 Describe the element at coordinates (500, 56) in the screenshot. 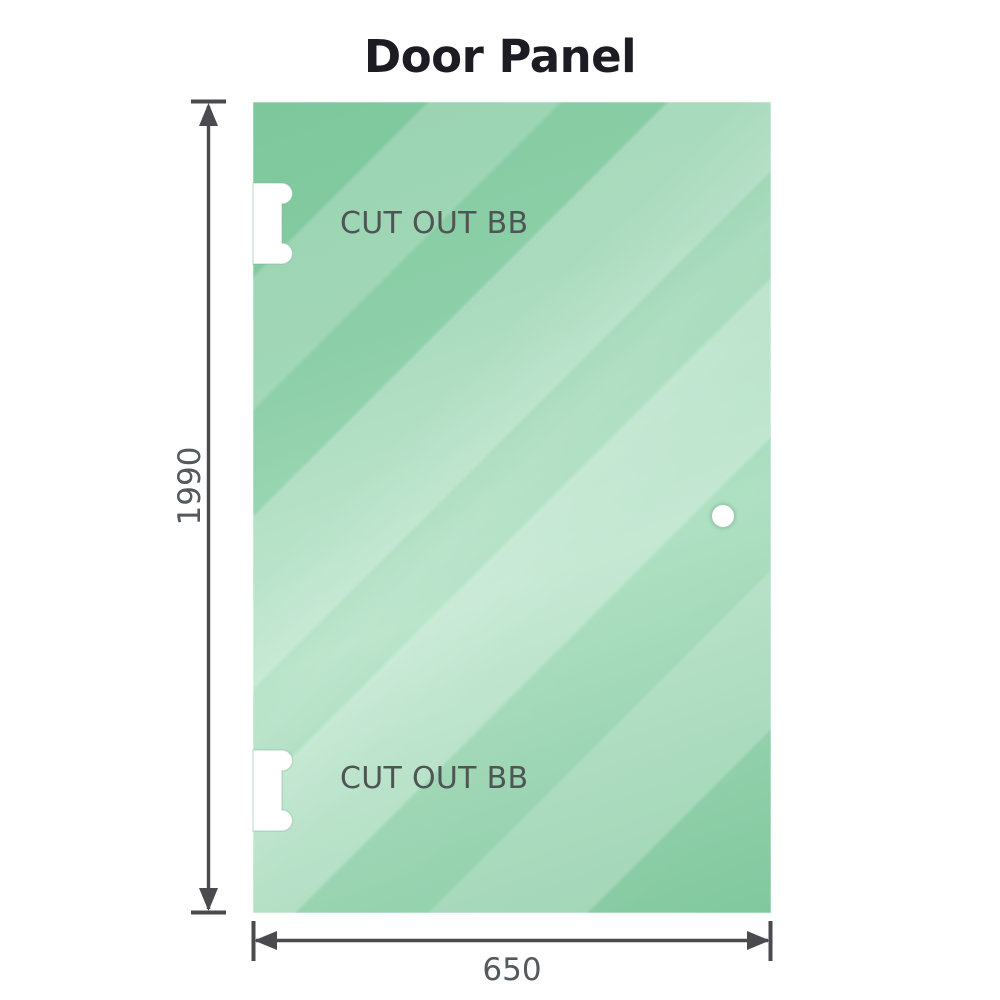

I see `page-title: Door Panel` at that location.